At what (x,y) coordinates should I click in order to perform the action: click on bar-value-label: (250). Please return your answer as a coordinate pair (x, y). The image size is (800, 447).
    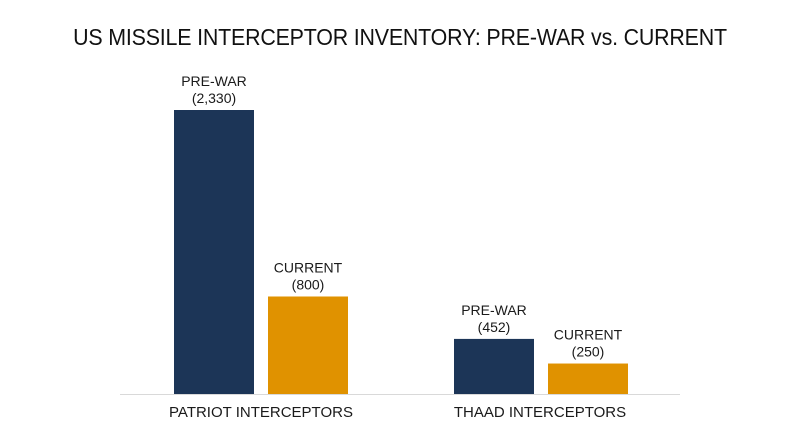
    Looking at the image, I should click on (588, 352).